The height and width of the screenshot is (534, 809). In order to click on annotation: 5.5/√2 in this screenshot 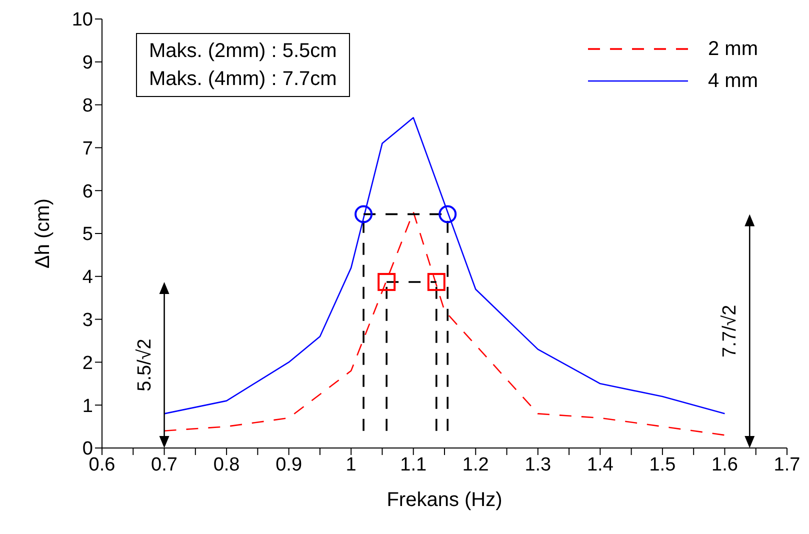, I will do `click(145, 365)`.